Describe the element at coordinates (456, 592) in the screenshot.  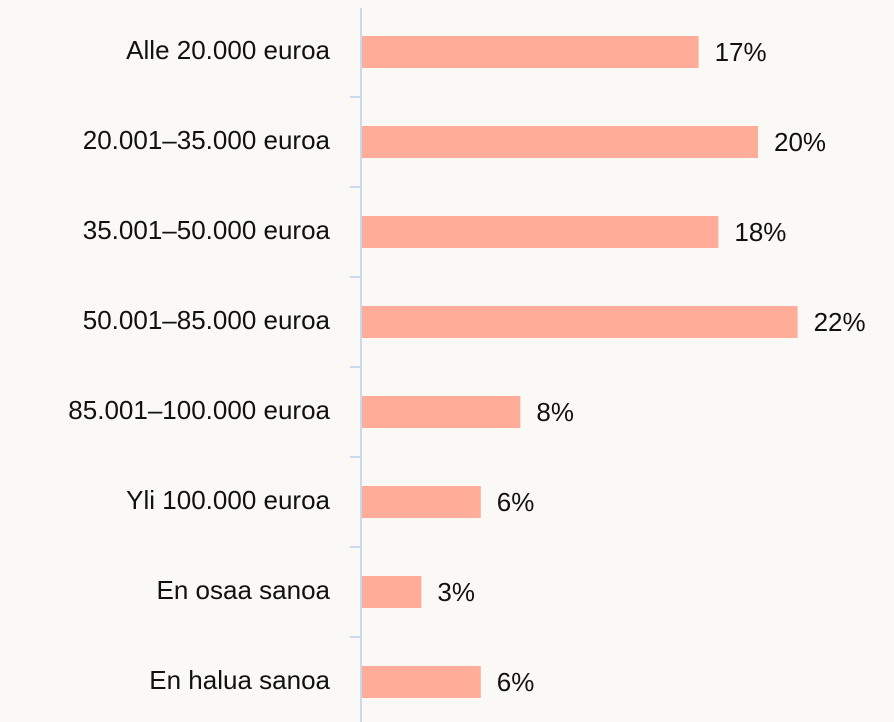
I see `value-label: 3%` at that location.